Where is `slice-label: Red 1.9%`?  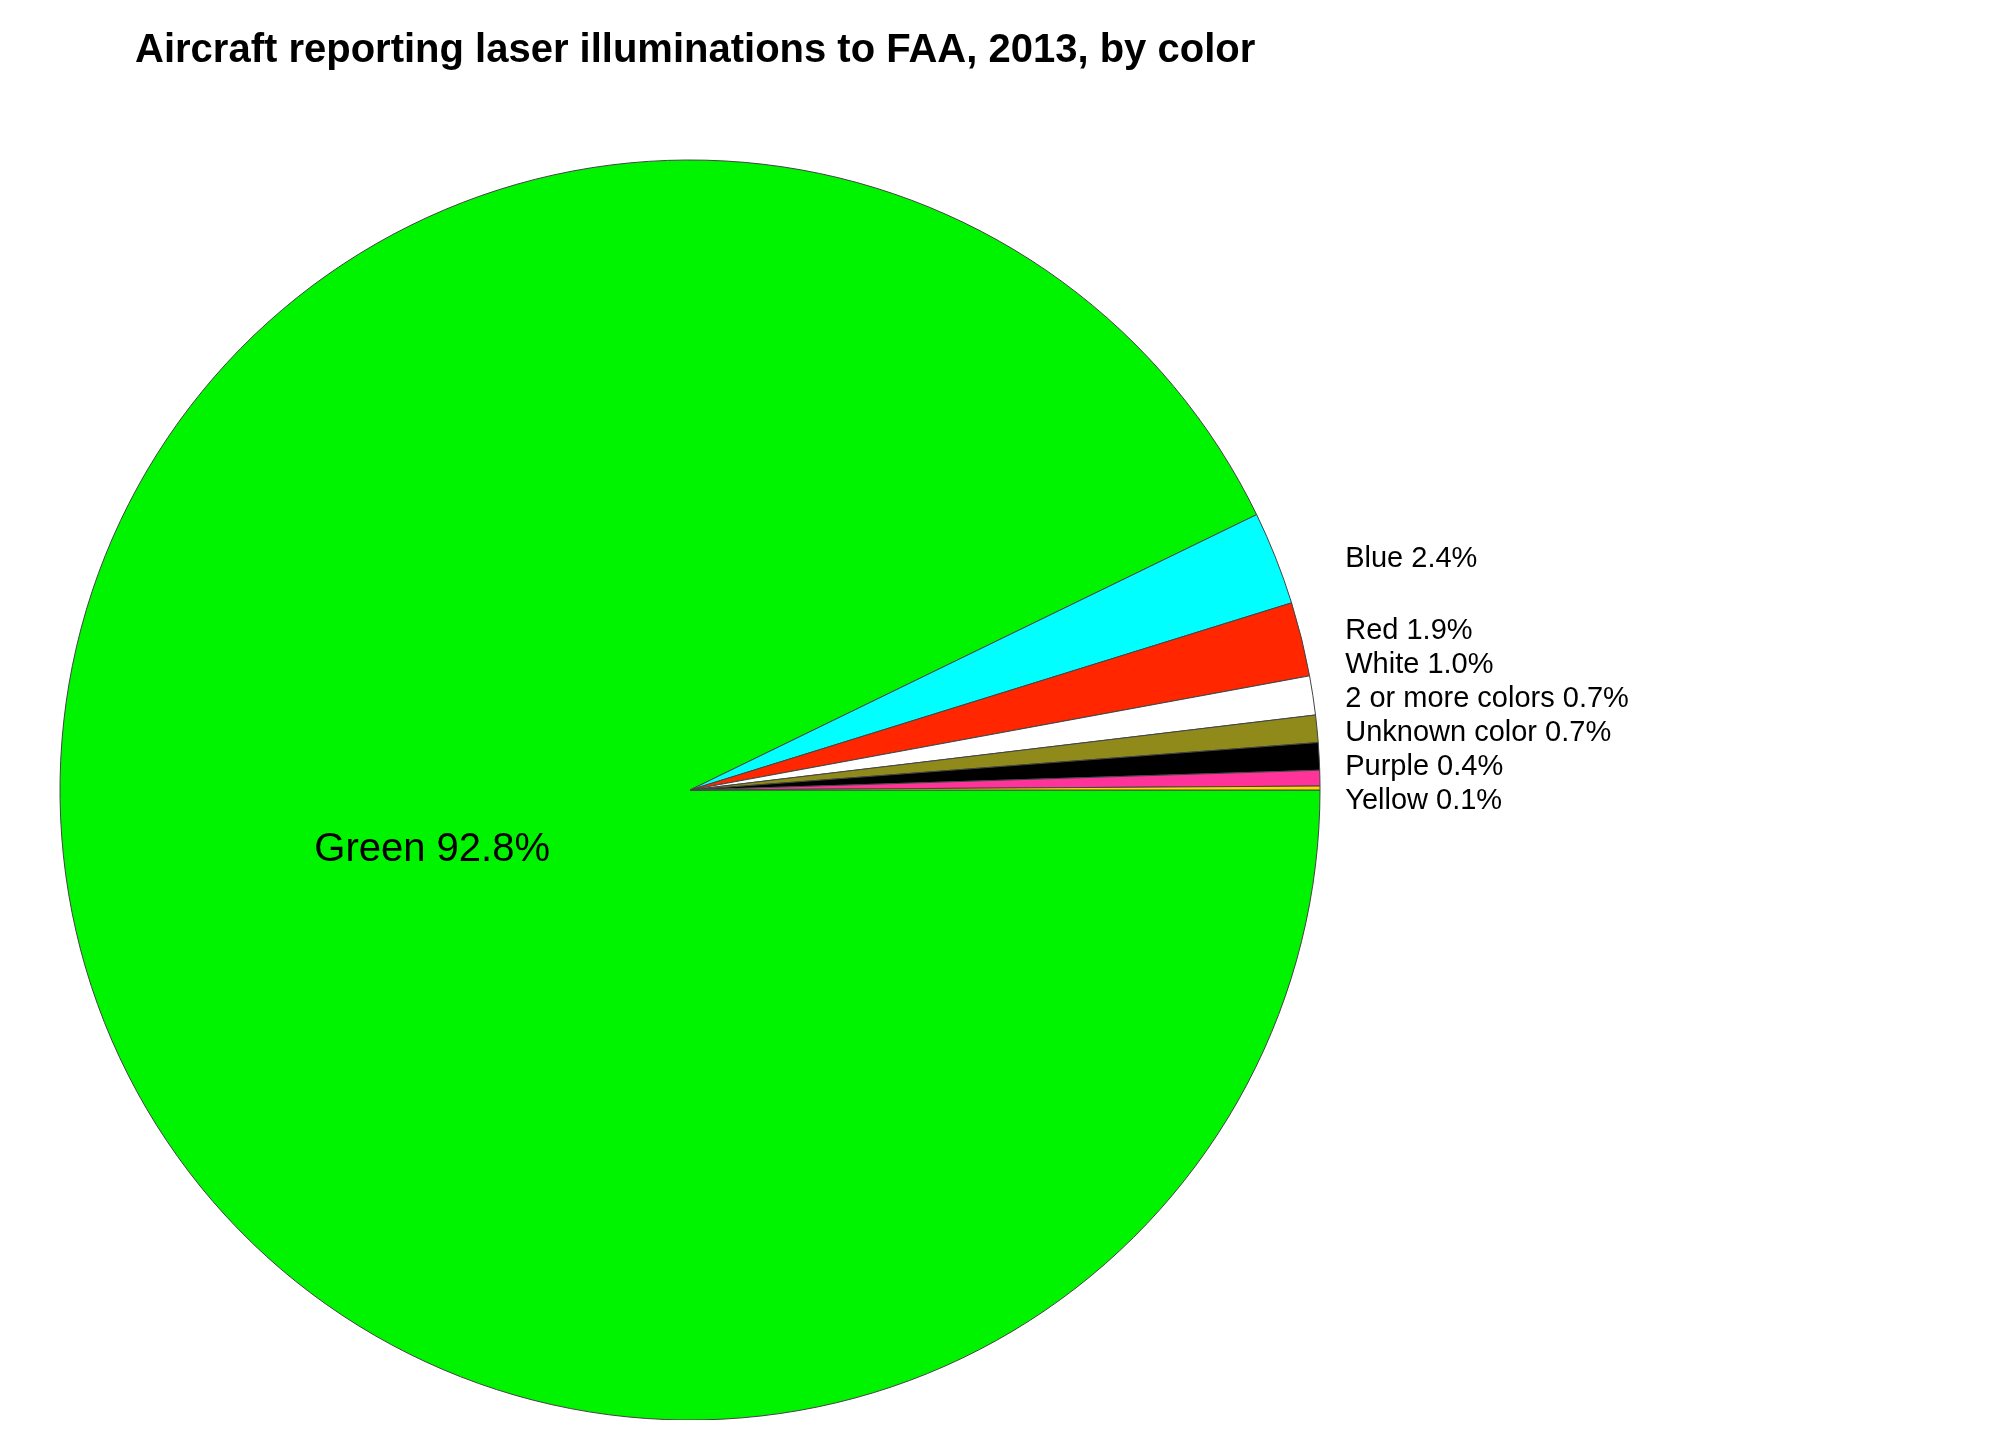 slice-label: Red 1.9% is located at coordinates (1409, 628).